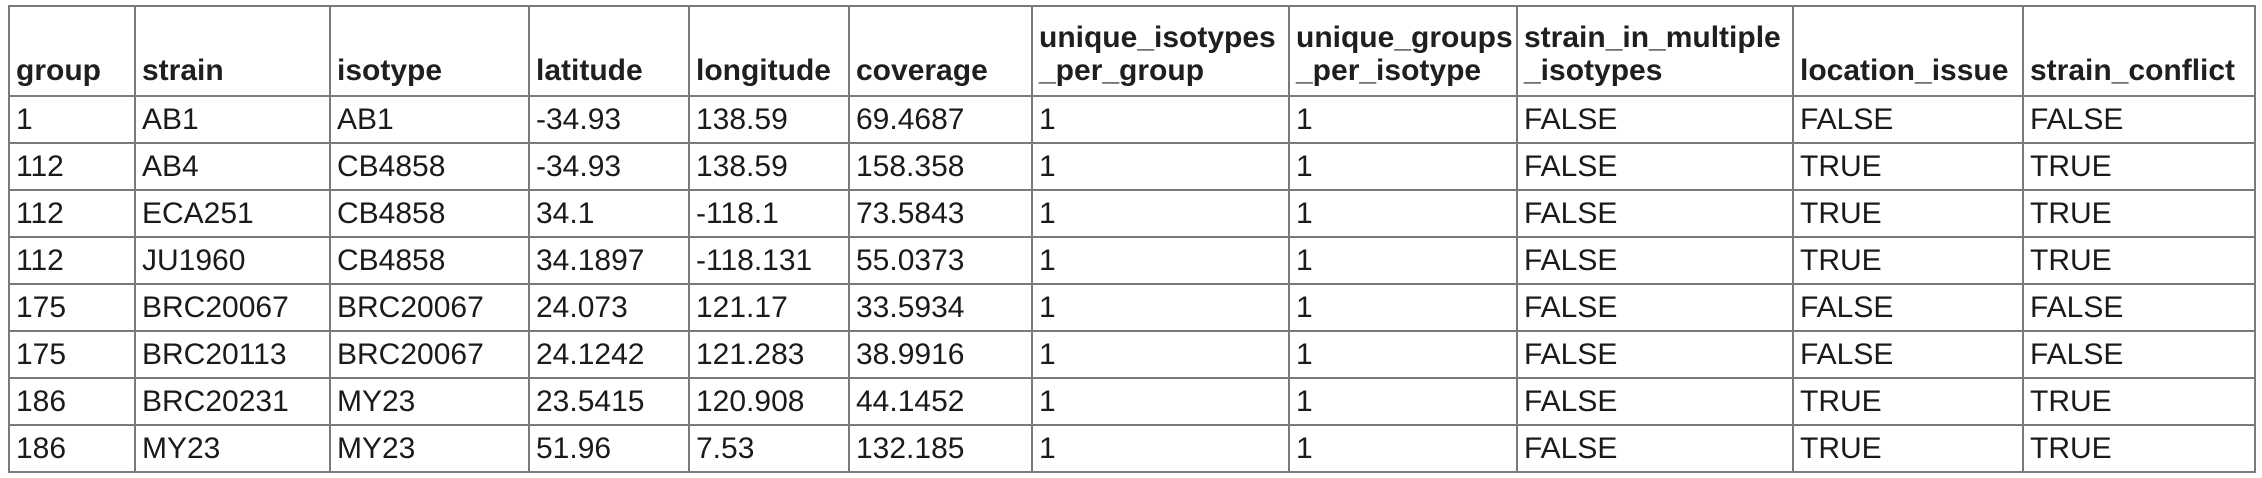  Describe the element at coordinates (589, 70) in the screenshot. I see `column-header-text: latitude` at that location.